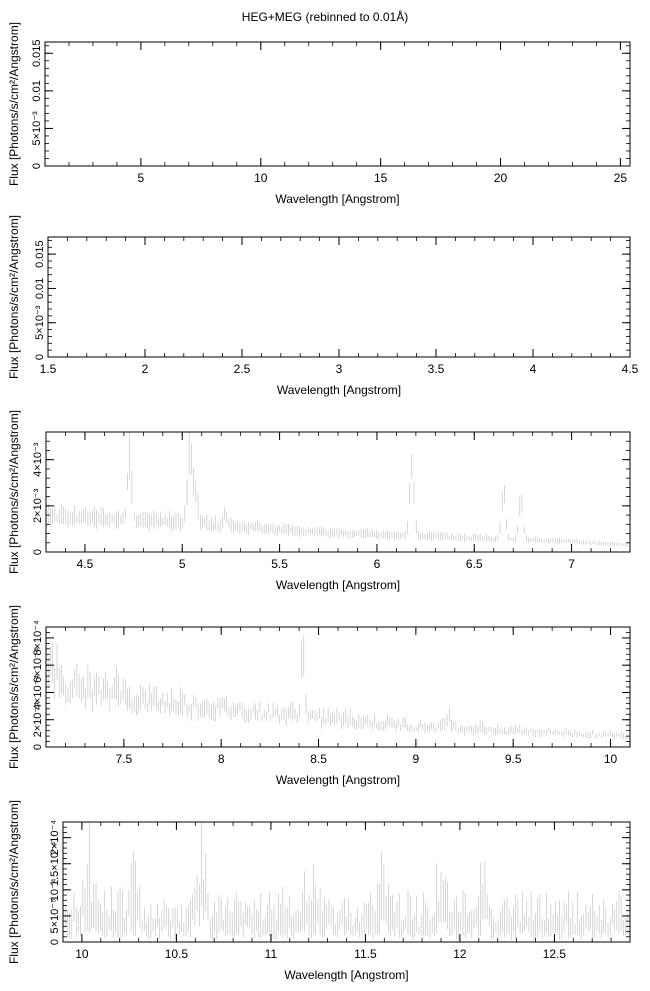 The image size is (650, 991). I want to click on x-tick-label: 7.5, so click(124, 759).